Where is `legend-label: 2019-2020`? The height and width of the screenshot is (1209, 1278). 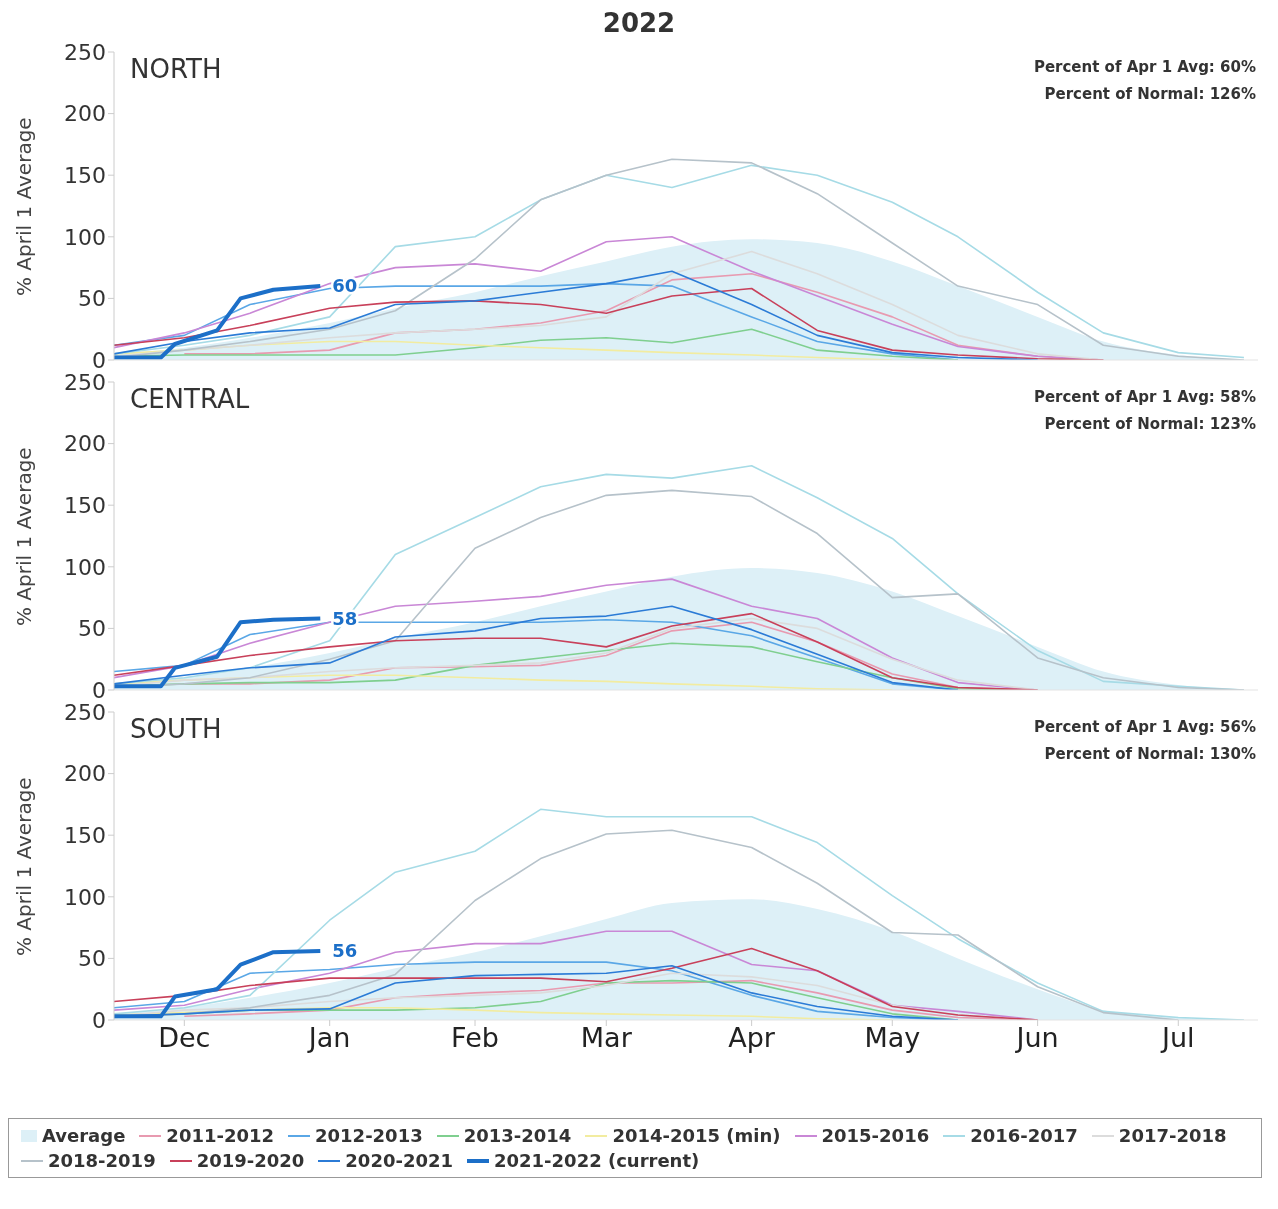
legend-label: 2019-2020 is located at coordinates (250, 1160).